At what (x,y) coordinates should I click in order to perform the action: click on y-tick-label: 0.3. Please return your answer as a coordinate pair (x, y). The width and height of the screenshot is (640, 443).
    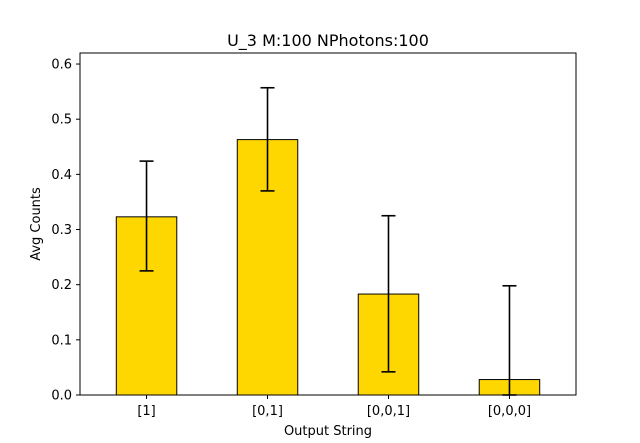
    Looking at the image, I should click on (61, 230).